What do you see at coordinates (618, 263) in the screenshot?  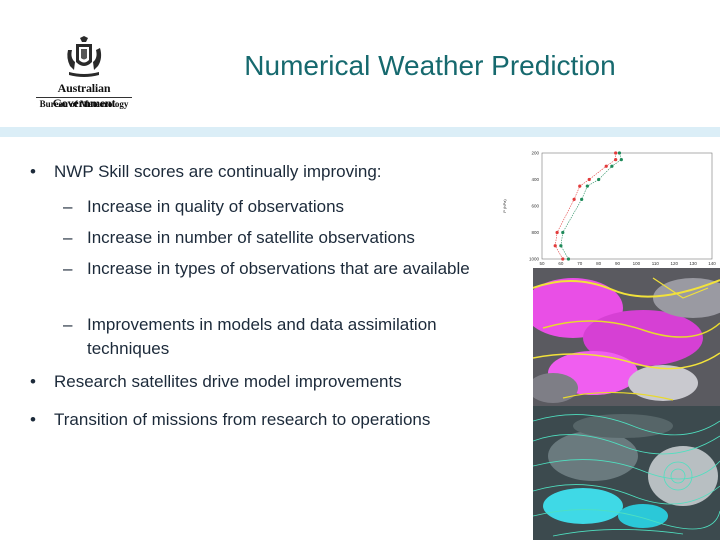 I see `x-tick-label: 90` at bounding box center [618, 263].